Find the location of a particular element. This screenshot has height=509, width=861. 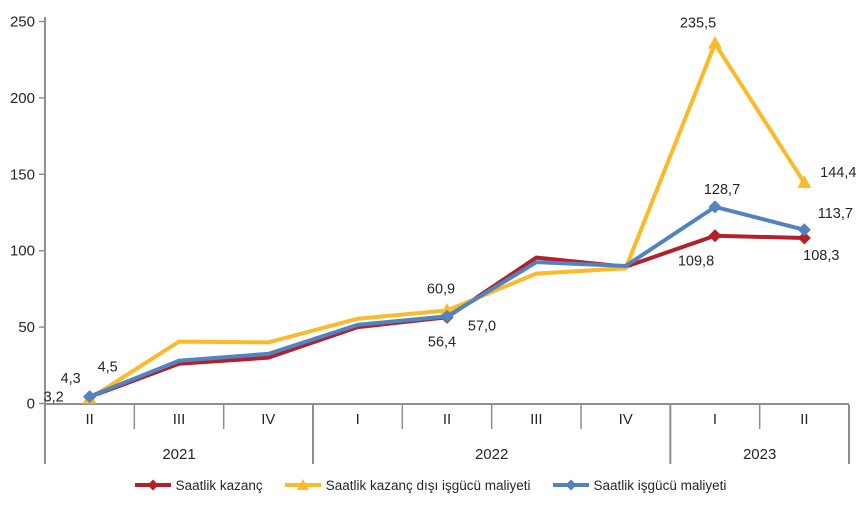

legend-item-saatlik-kazanc-disi-isgucu-maliyeti: Saatlik kazanç dışı işgücü maliyeti is located at coordinates (407, 485).